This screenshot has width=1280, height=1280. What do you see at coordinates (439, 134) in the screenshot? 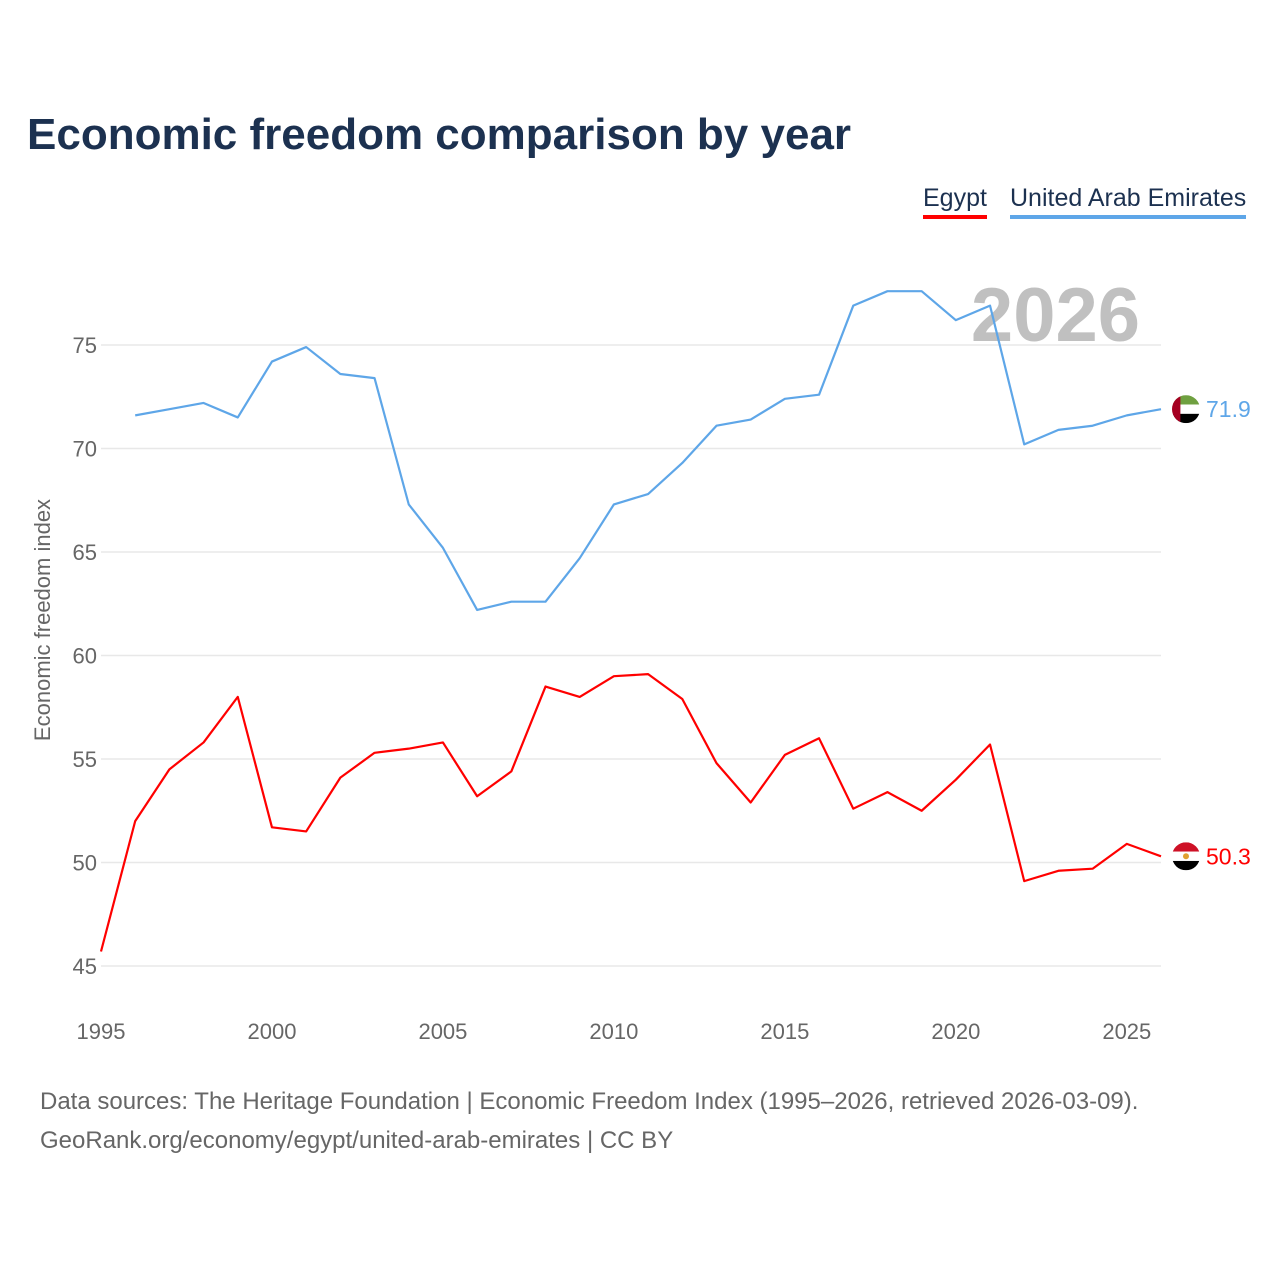
I see `chart-title: Economic freedom comparison by year` at bounding box center [439, 134].